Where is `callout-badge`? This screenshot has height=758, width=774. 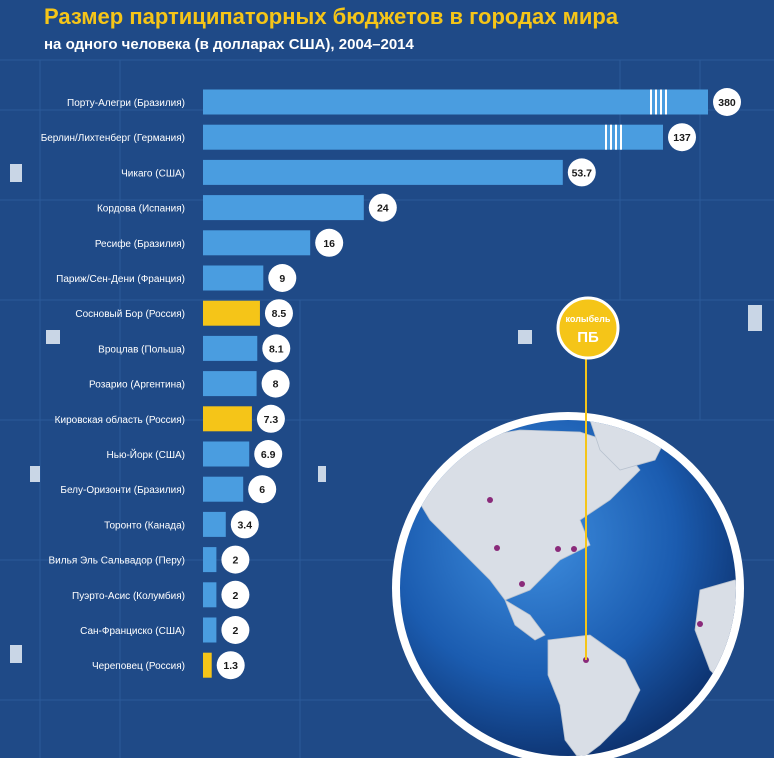 callout-badge is located at coordinates (588, 328).